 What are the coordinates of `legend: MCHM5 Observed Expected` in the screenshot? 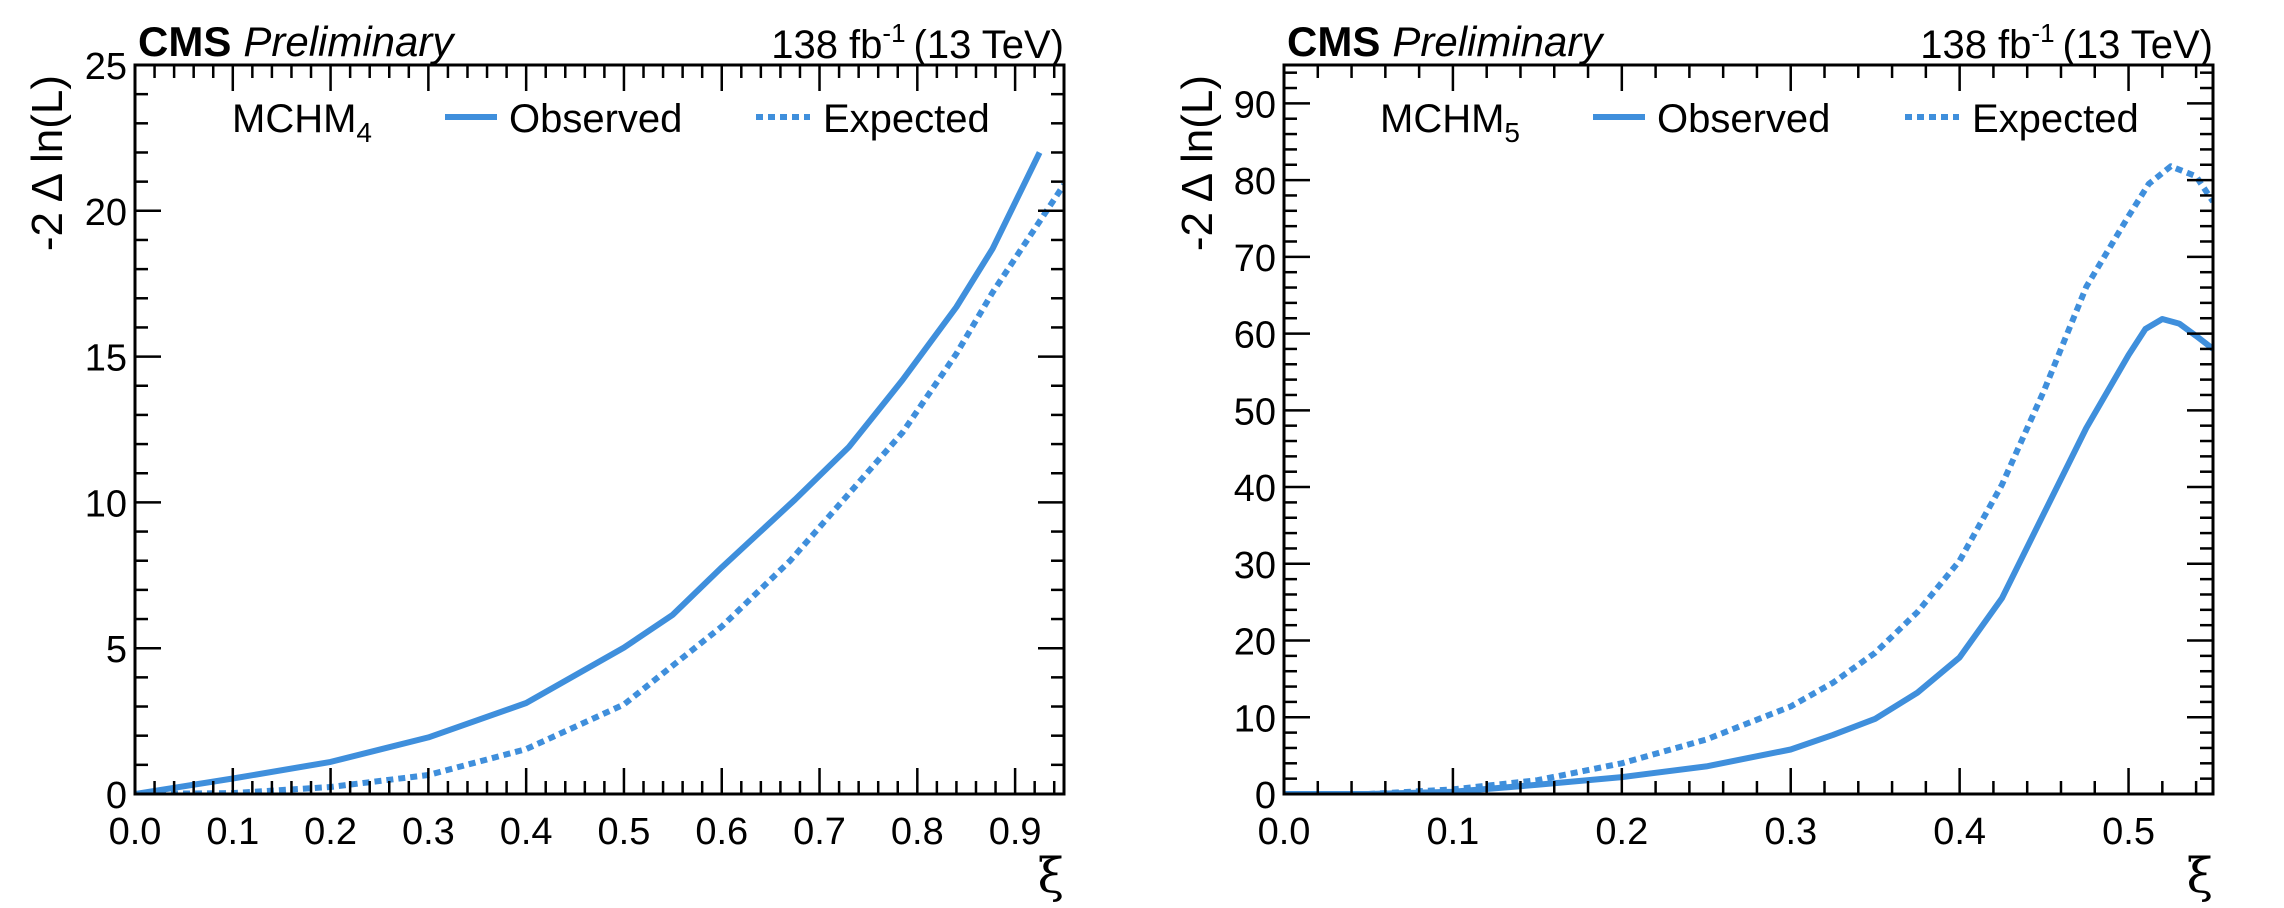 It's located at (1759, 122).